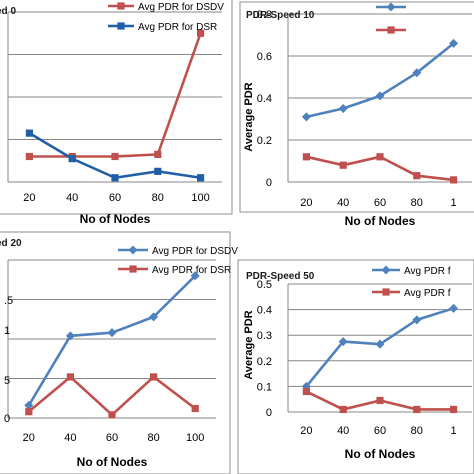 The height and width of the screenshot is (474, 474). Describe the element at coordinates (7, 381) in the screenshot. I see `y-tick-label: 5` at that location.